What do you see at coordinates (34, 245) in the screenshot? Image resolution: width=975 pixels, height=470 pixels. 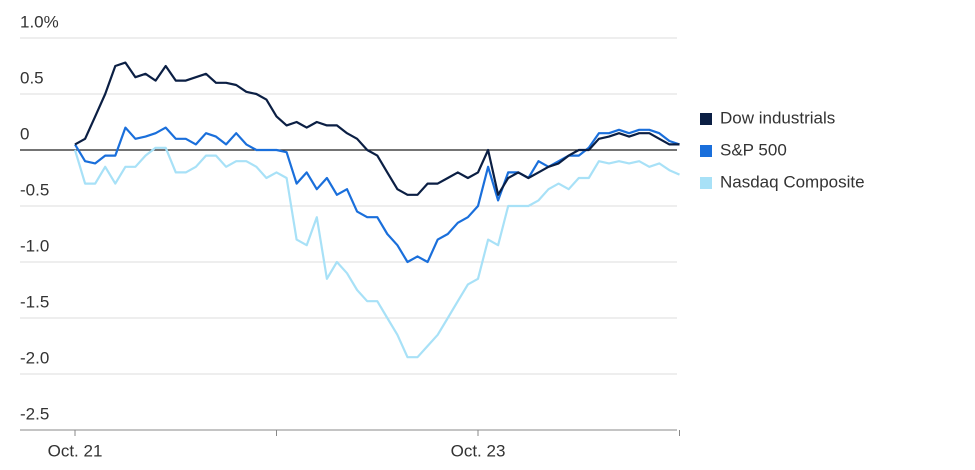 I see `y-tick-label: -1.0` at bounding box center [34, 245].